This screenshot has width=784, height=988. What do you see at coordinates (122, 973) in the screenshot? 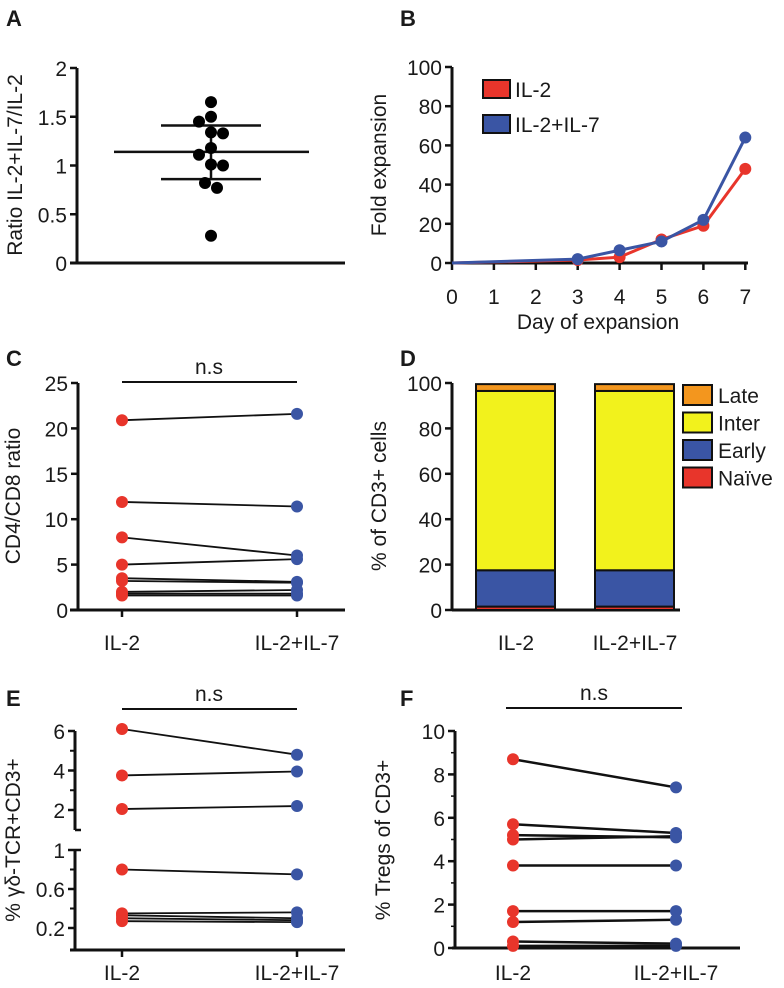
I see `x-tick-label: IL-2` at bounding box center [122, 973].